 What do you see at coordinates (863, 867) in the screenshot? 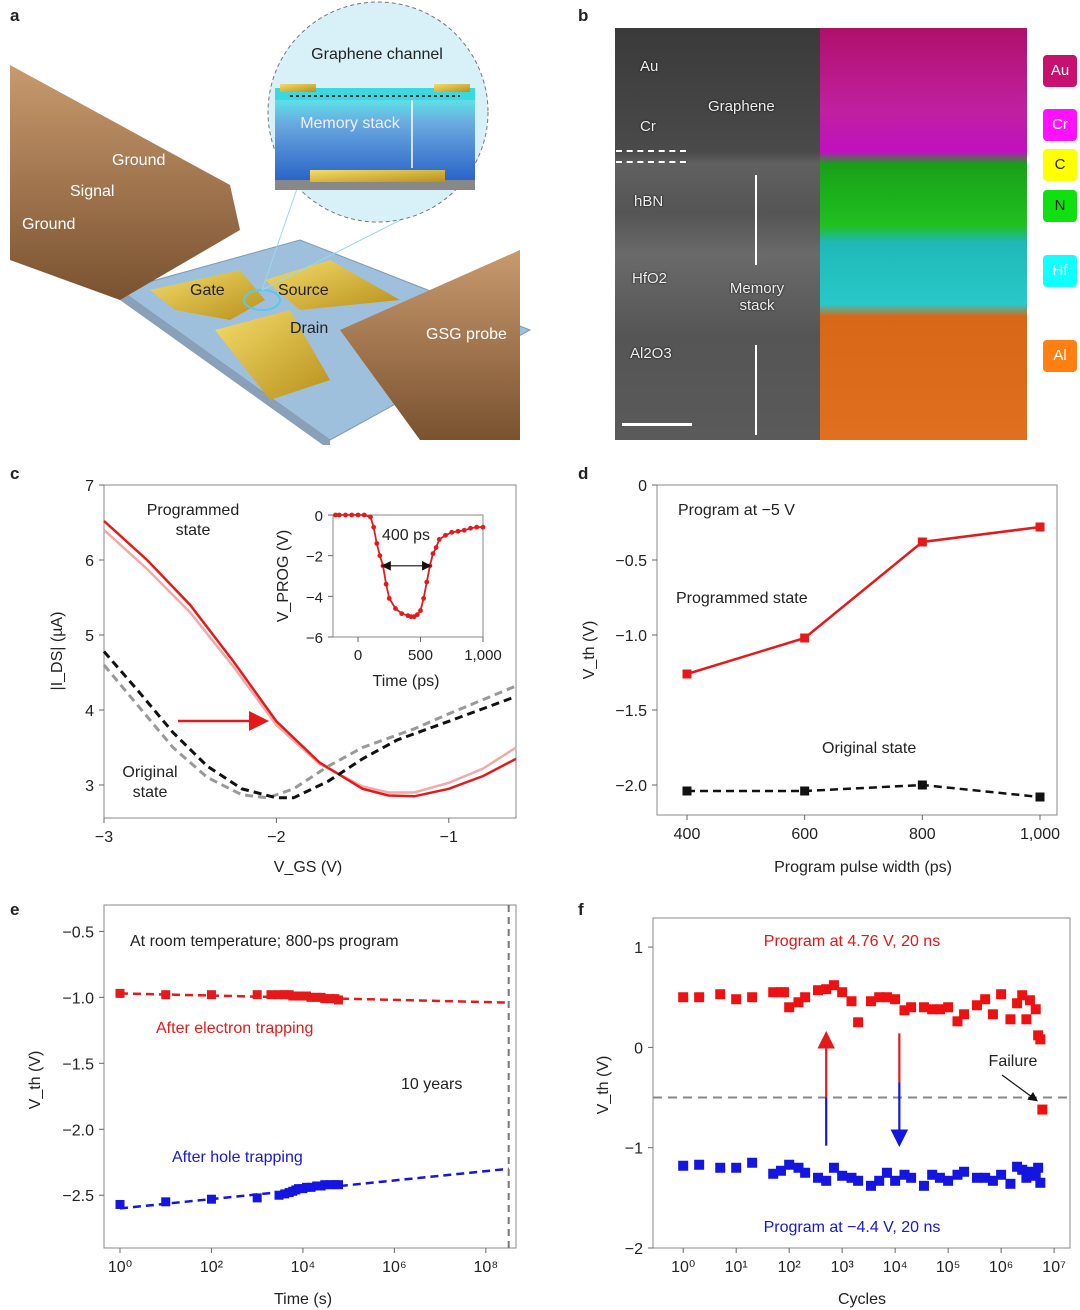
I see `axis-label: Program pulse width (ps)` at bounding box center [863, 867].